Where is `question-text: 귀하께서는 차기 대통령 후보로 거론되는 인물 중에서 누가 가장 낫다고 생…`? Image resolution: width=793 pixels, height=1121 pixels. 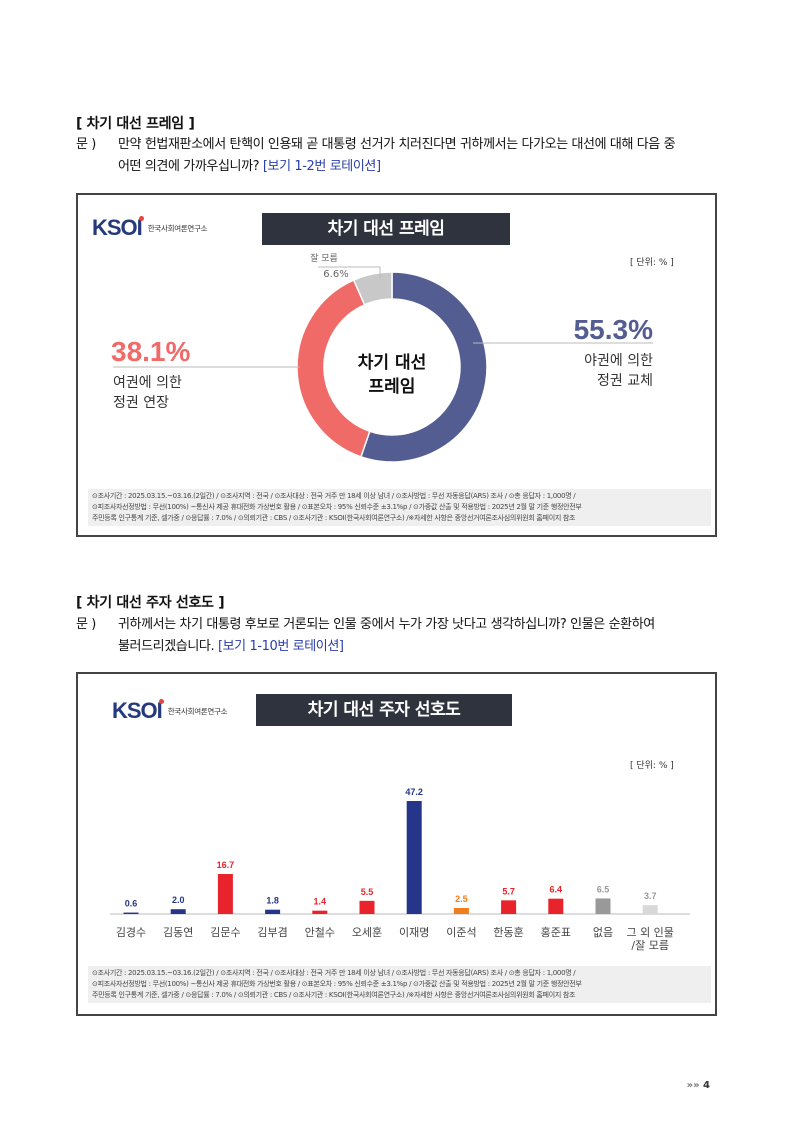 question-text: 귀하께서는 차기 대통령 후보로 거론되는 인물 중에서 누가 가장 낫다고 생… is located at coordinates (428, 636).